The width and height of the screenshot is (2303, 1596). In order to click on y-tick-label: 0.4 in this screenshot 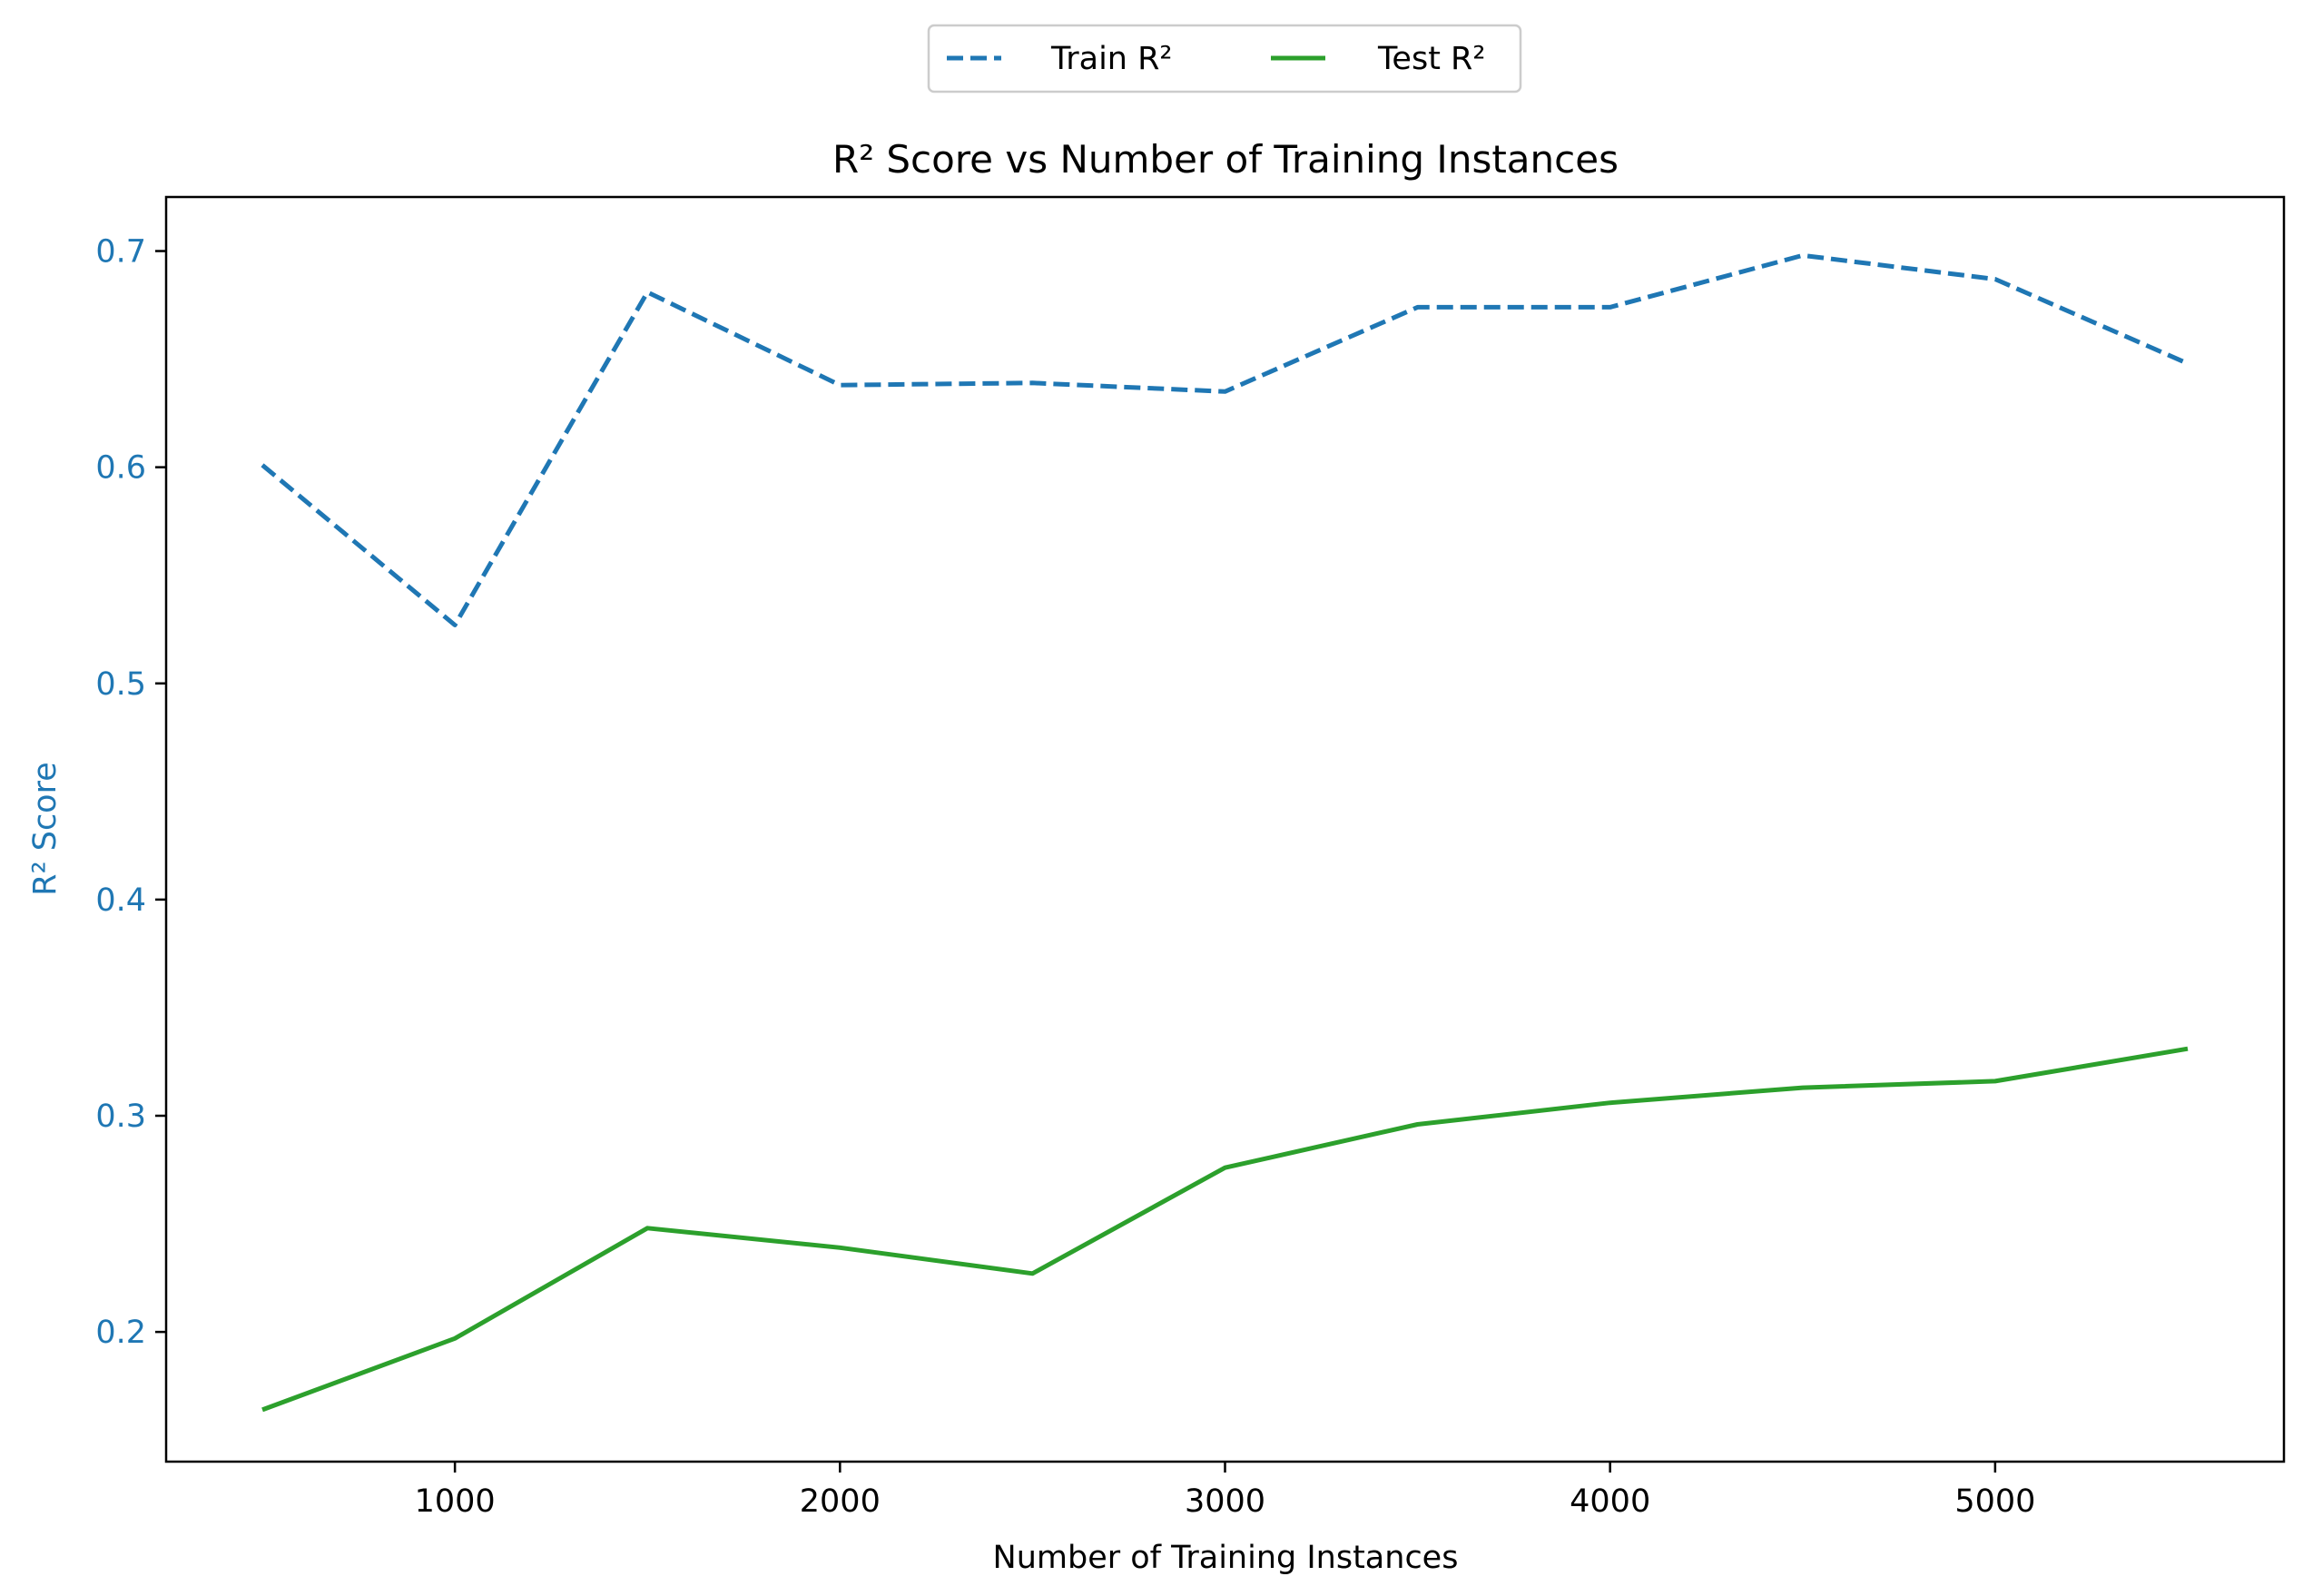, I will do `click(120, 900)`.